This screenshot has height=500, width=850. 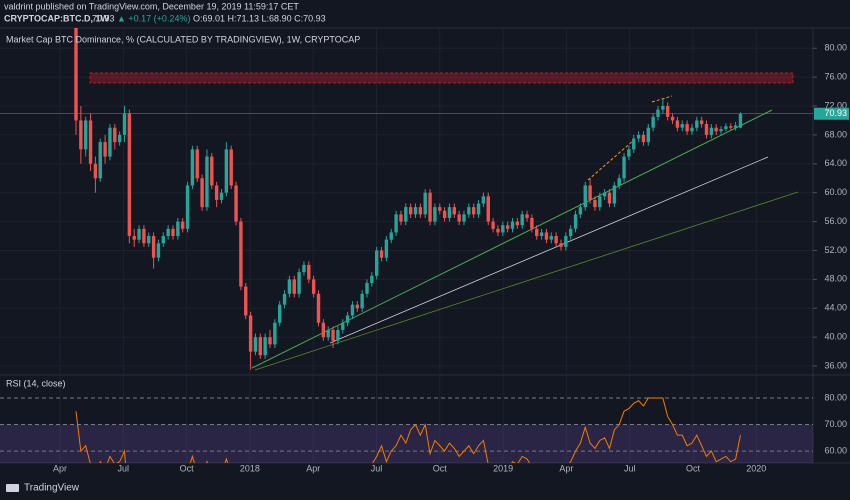 I want to click on price: 70.93, so click(x=103, y=18).